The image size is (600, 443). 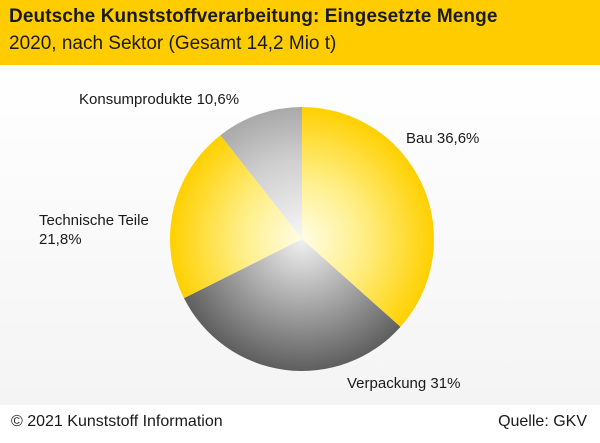 What do you see at coordinates (368, 217) in the screenshot?
I see `pie-slice-bau` at bounding box center [368, 217].